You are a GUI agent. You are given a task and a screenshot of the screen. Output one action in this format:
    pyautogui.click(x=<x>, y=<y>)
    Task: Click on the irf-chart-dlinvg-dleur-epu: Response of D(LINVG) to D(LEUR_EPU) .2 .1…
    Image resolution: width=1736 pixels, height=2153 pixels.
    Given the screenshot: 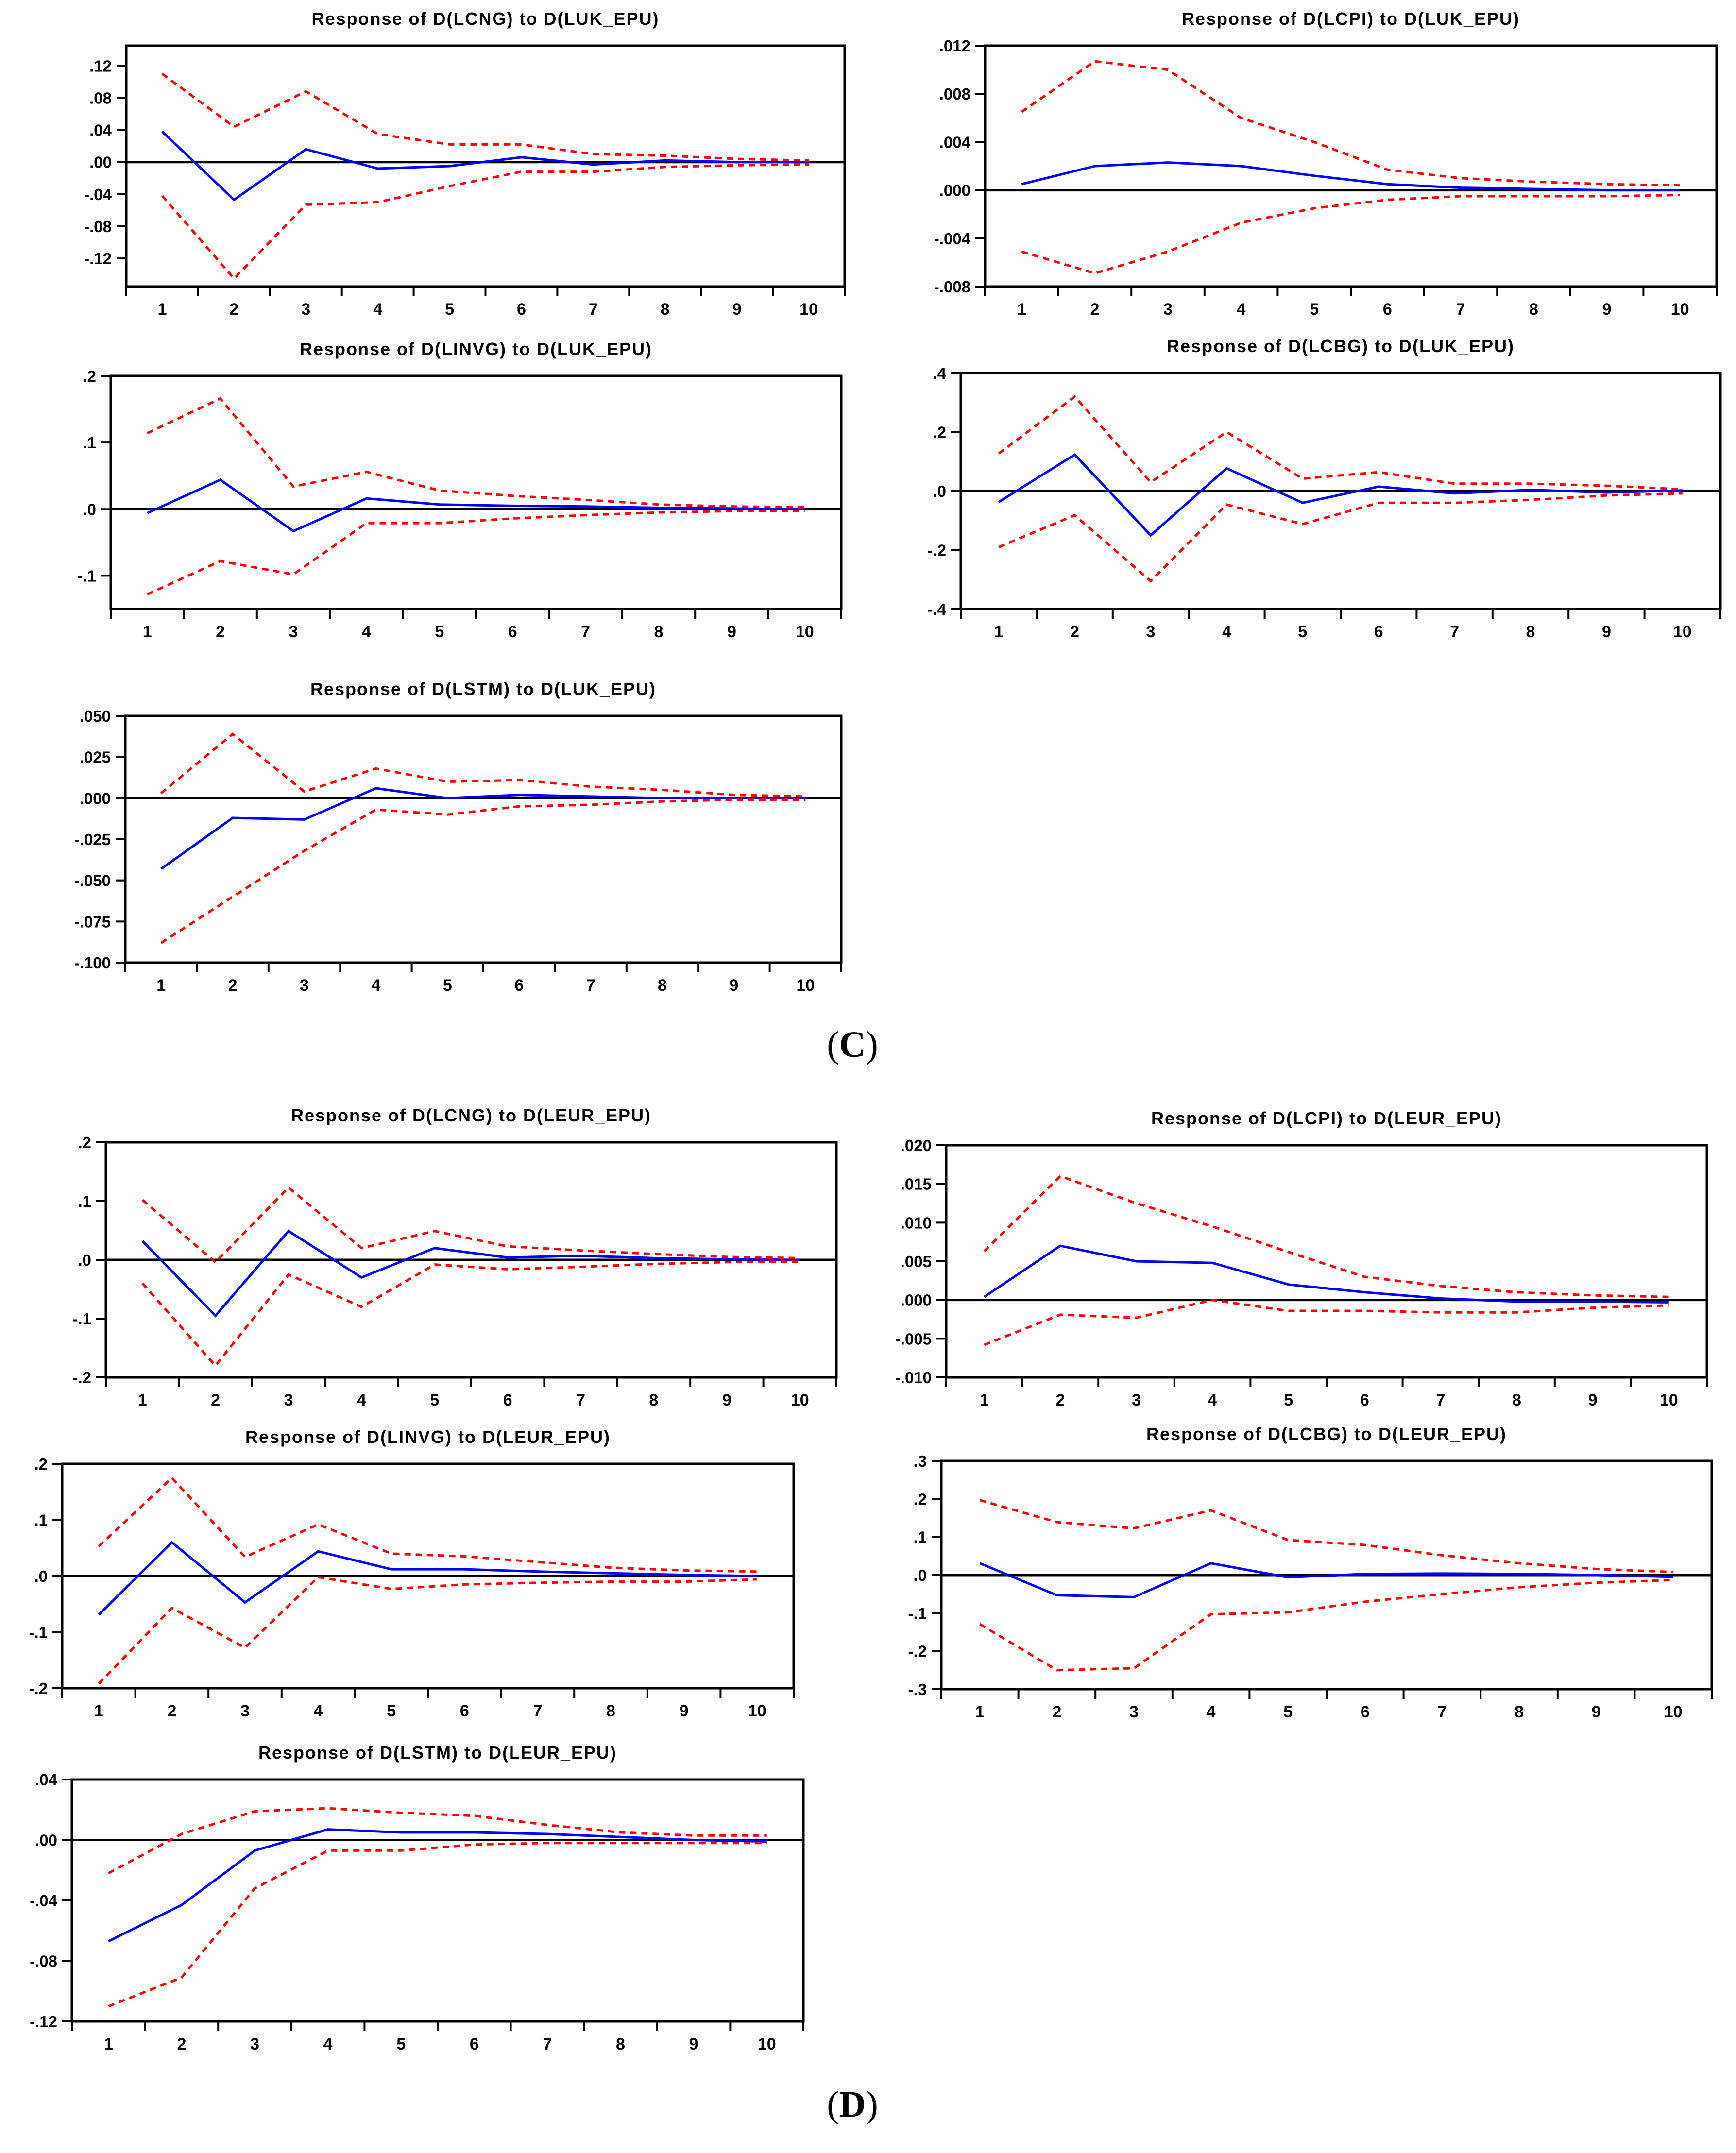 What is the action you would take?
    pyautogui.click(x=407, y=1572)
    